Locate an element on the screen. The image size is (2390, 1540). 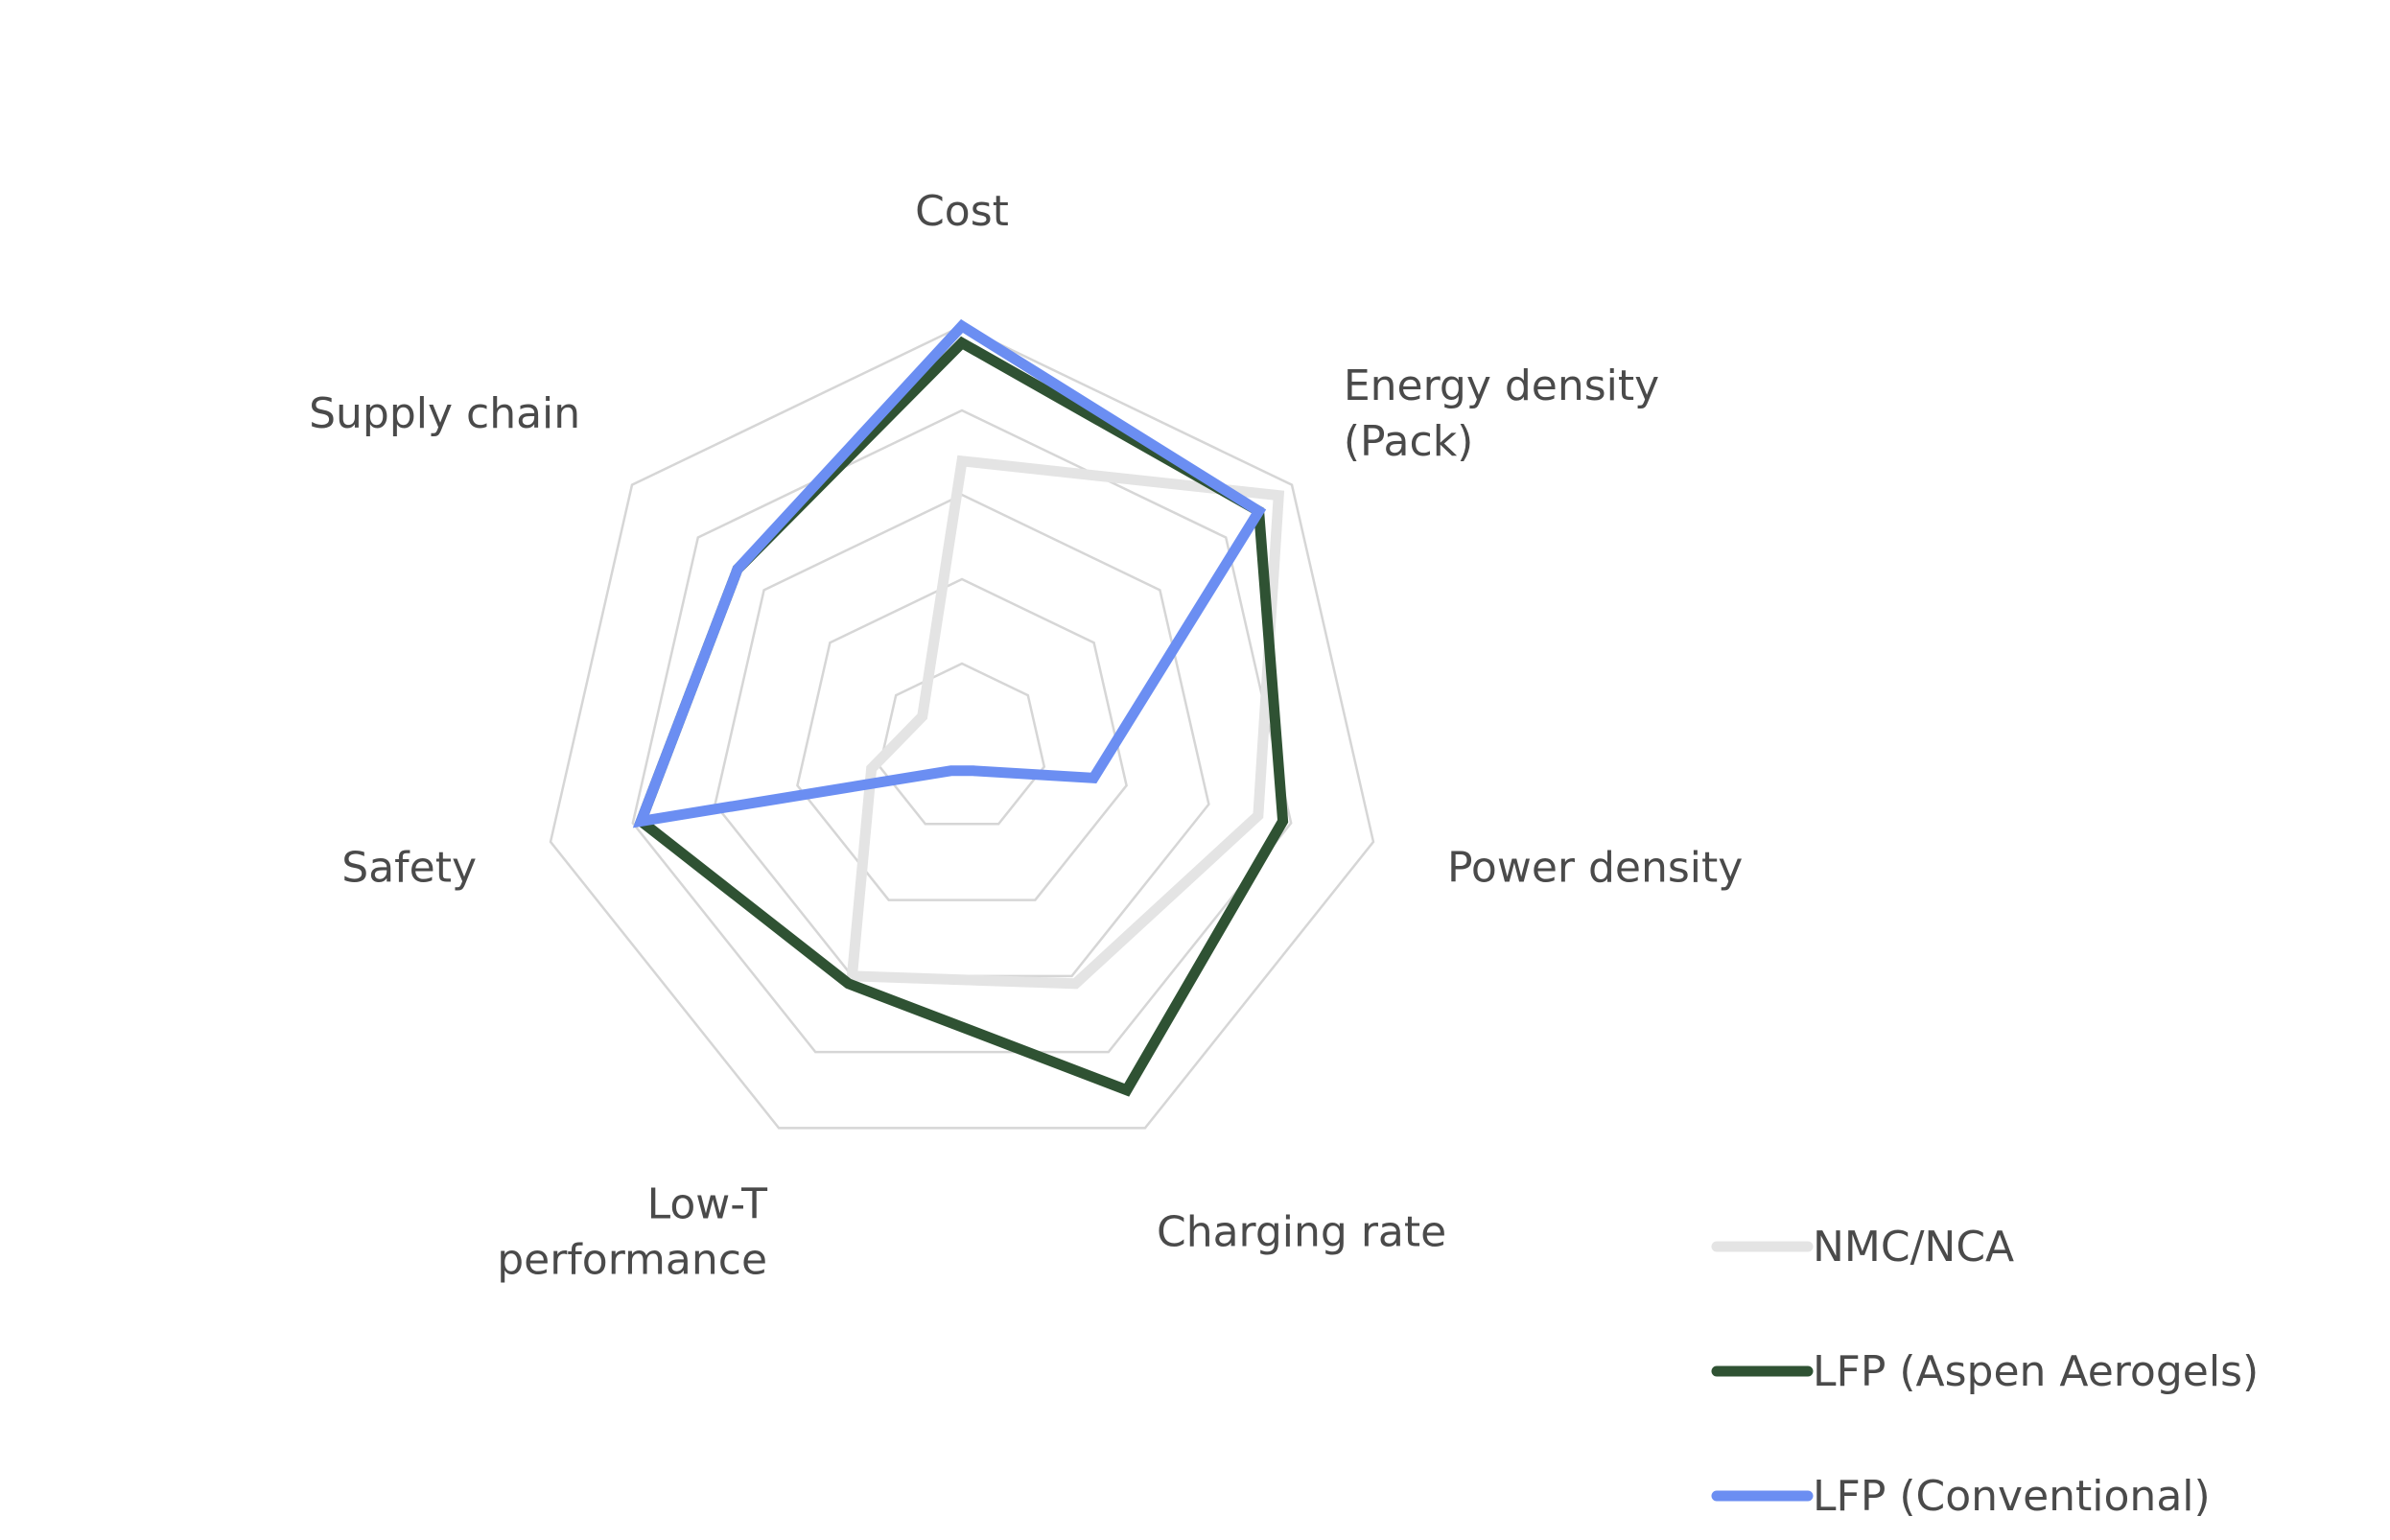
axis-label-line: Charging rate is located at coordinates (1301, 1232).